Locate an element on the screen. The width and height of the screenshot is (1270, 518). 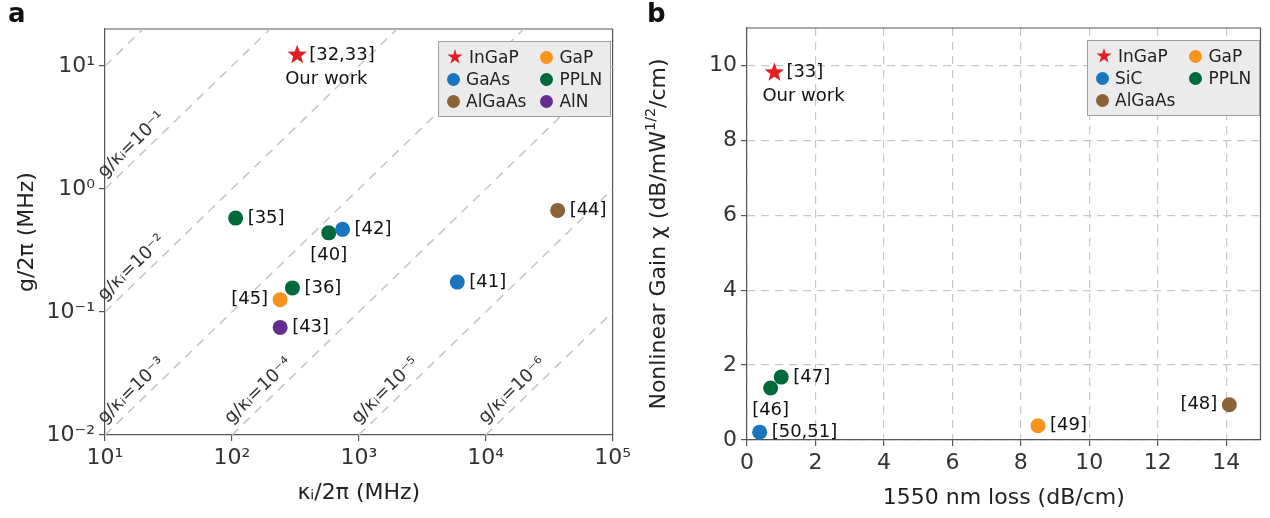
chart-title: b is located at coordinates (656, 14).